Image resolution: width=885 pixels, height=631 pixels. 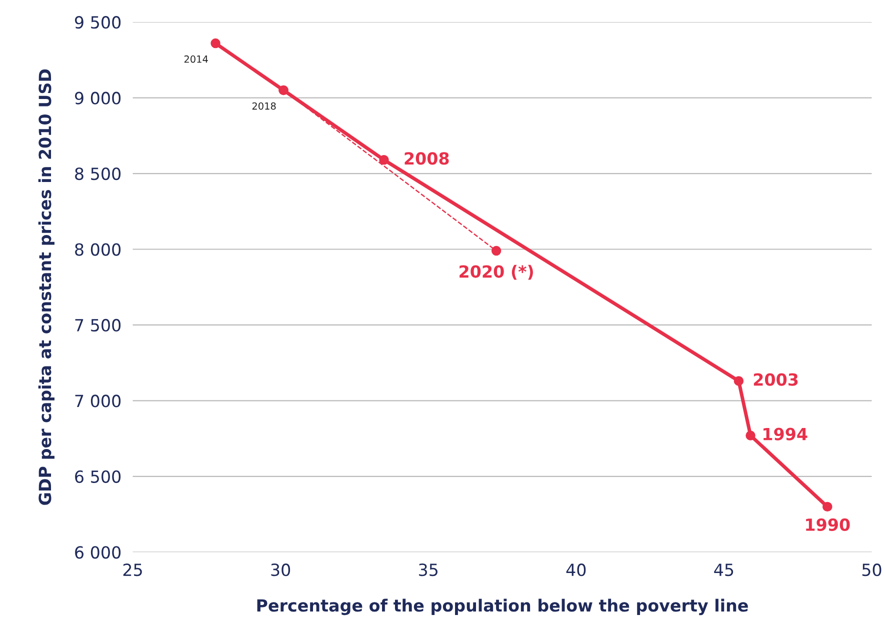 I want to click on x-tick-label: 45, so click(x=724, y=570).